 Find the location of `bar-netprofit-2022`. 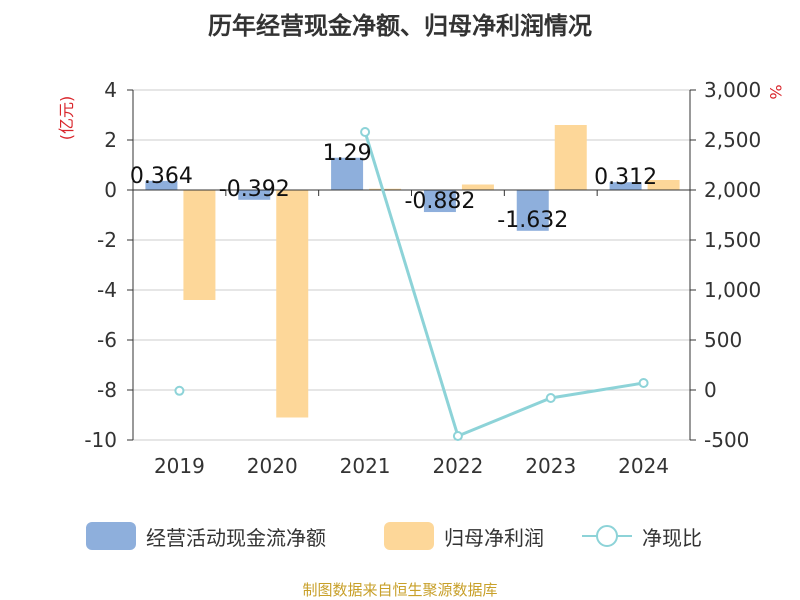

bar-netprofit-2022 is located at coordinates (477, 187).